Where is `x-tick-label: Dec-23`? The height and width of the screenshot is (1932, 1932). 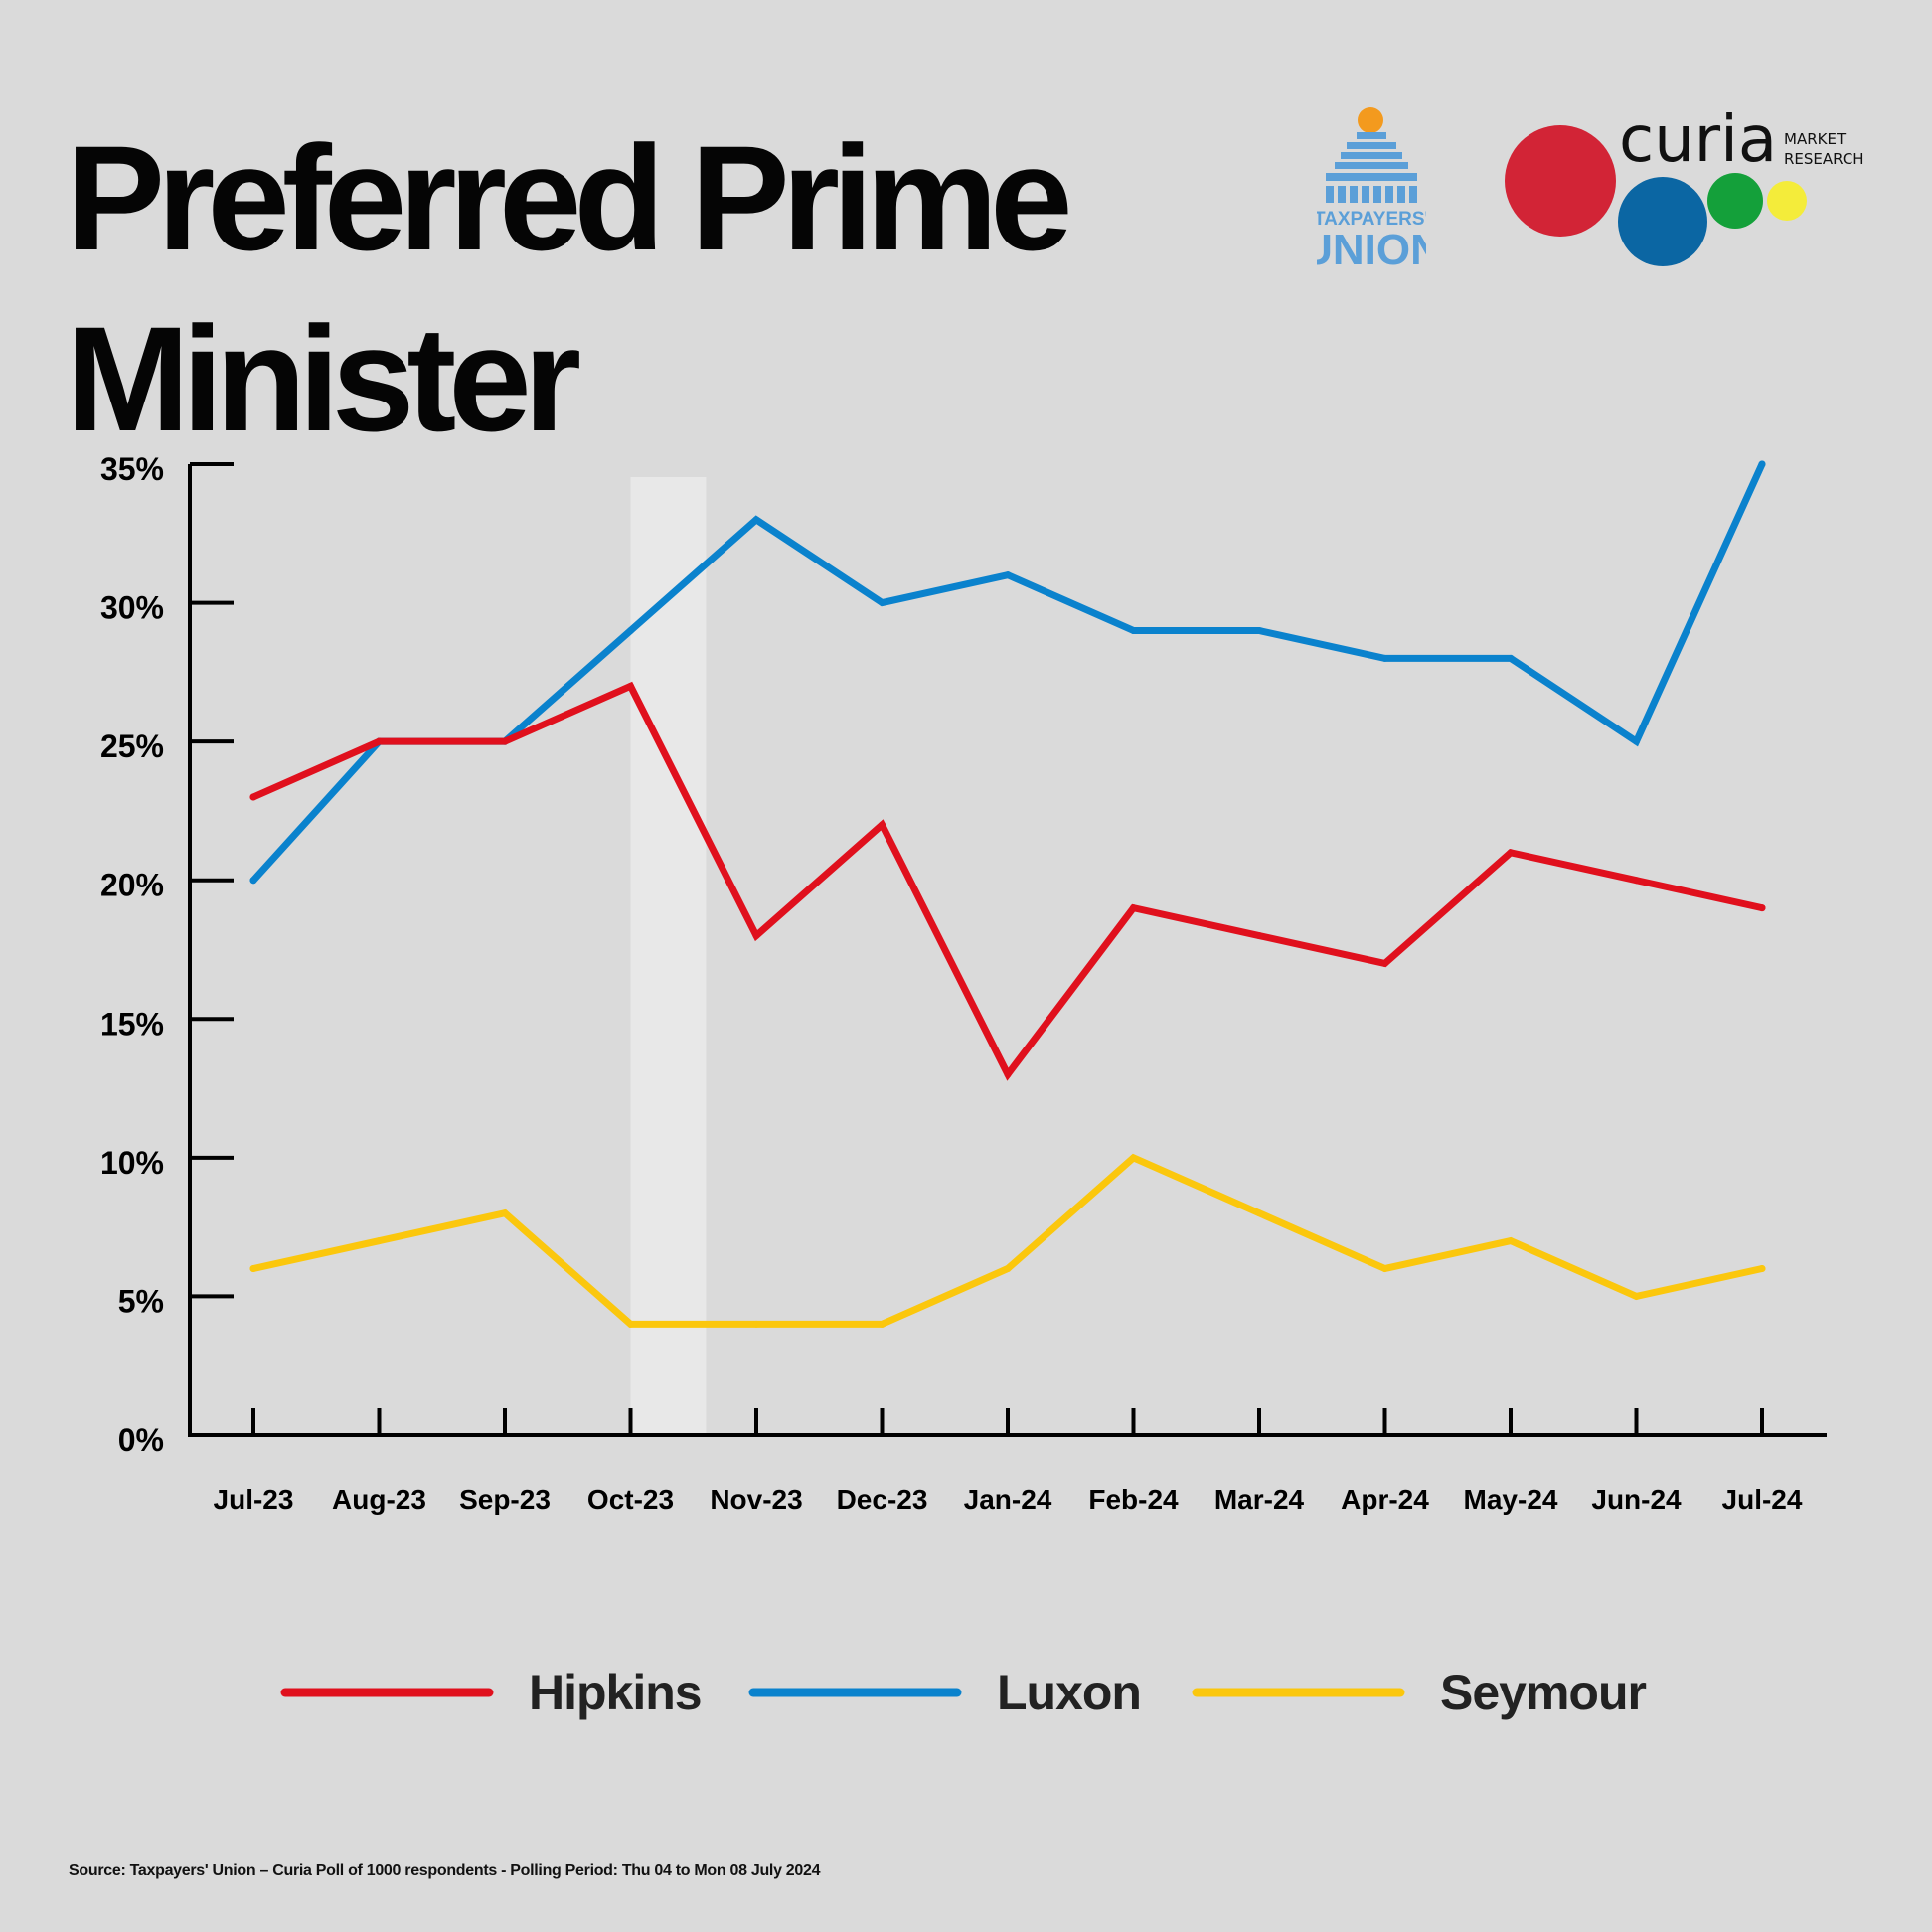 x-tick-label: Dec-23 is located at coordinates (882, 1499).